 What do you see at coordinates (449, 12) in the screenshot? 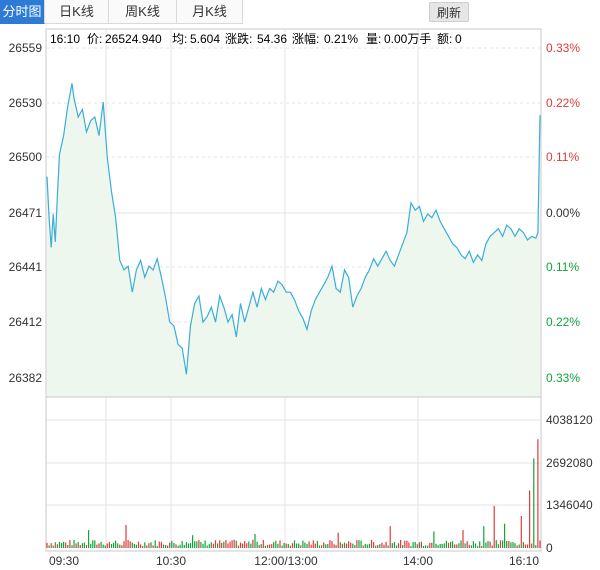
I see `refresh-button: 刷新` at bounding box center [449, 12].